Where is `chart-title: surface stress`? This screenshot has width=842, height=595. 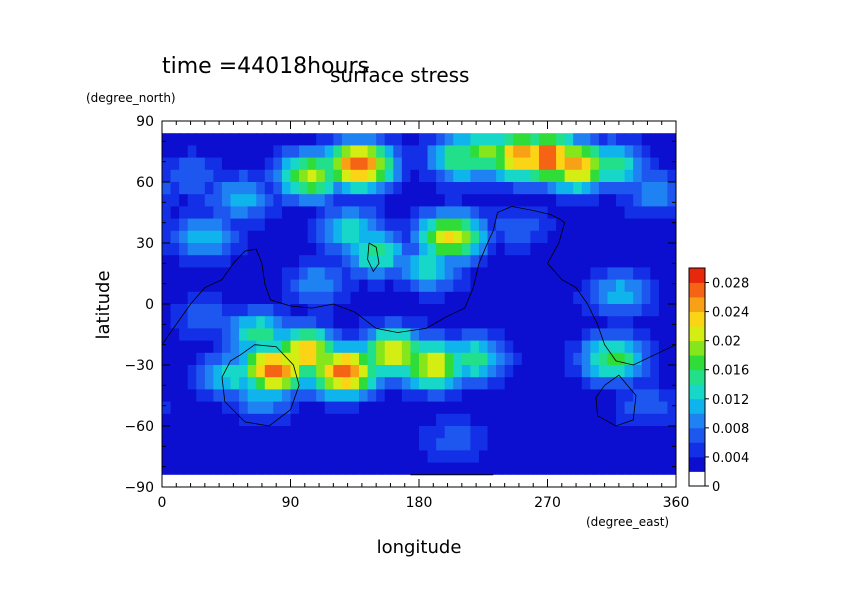 chart-title: surface stress is located at coordinates (399, 75).